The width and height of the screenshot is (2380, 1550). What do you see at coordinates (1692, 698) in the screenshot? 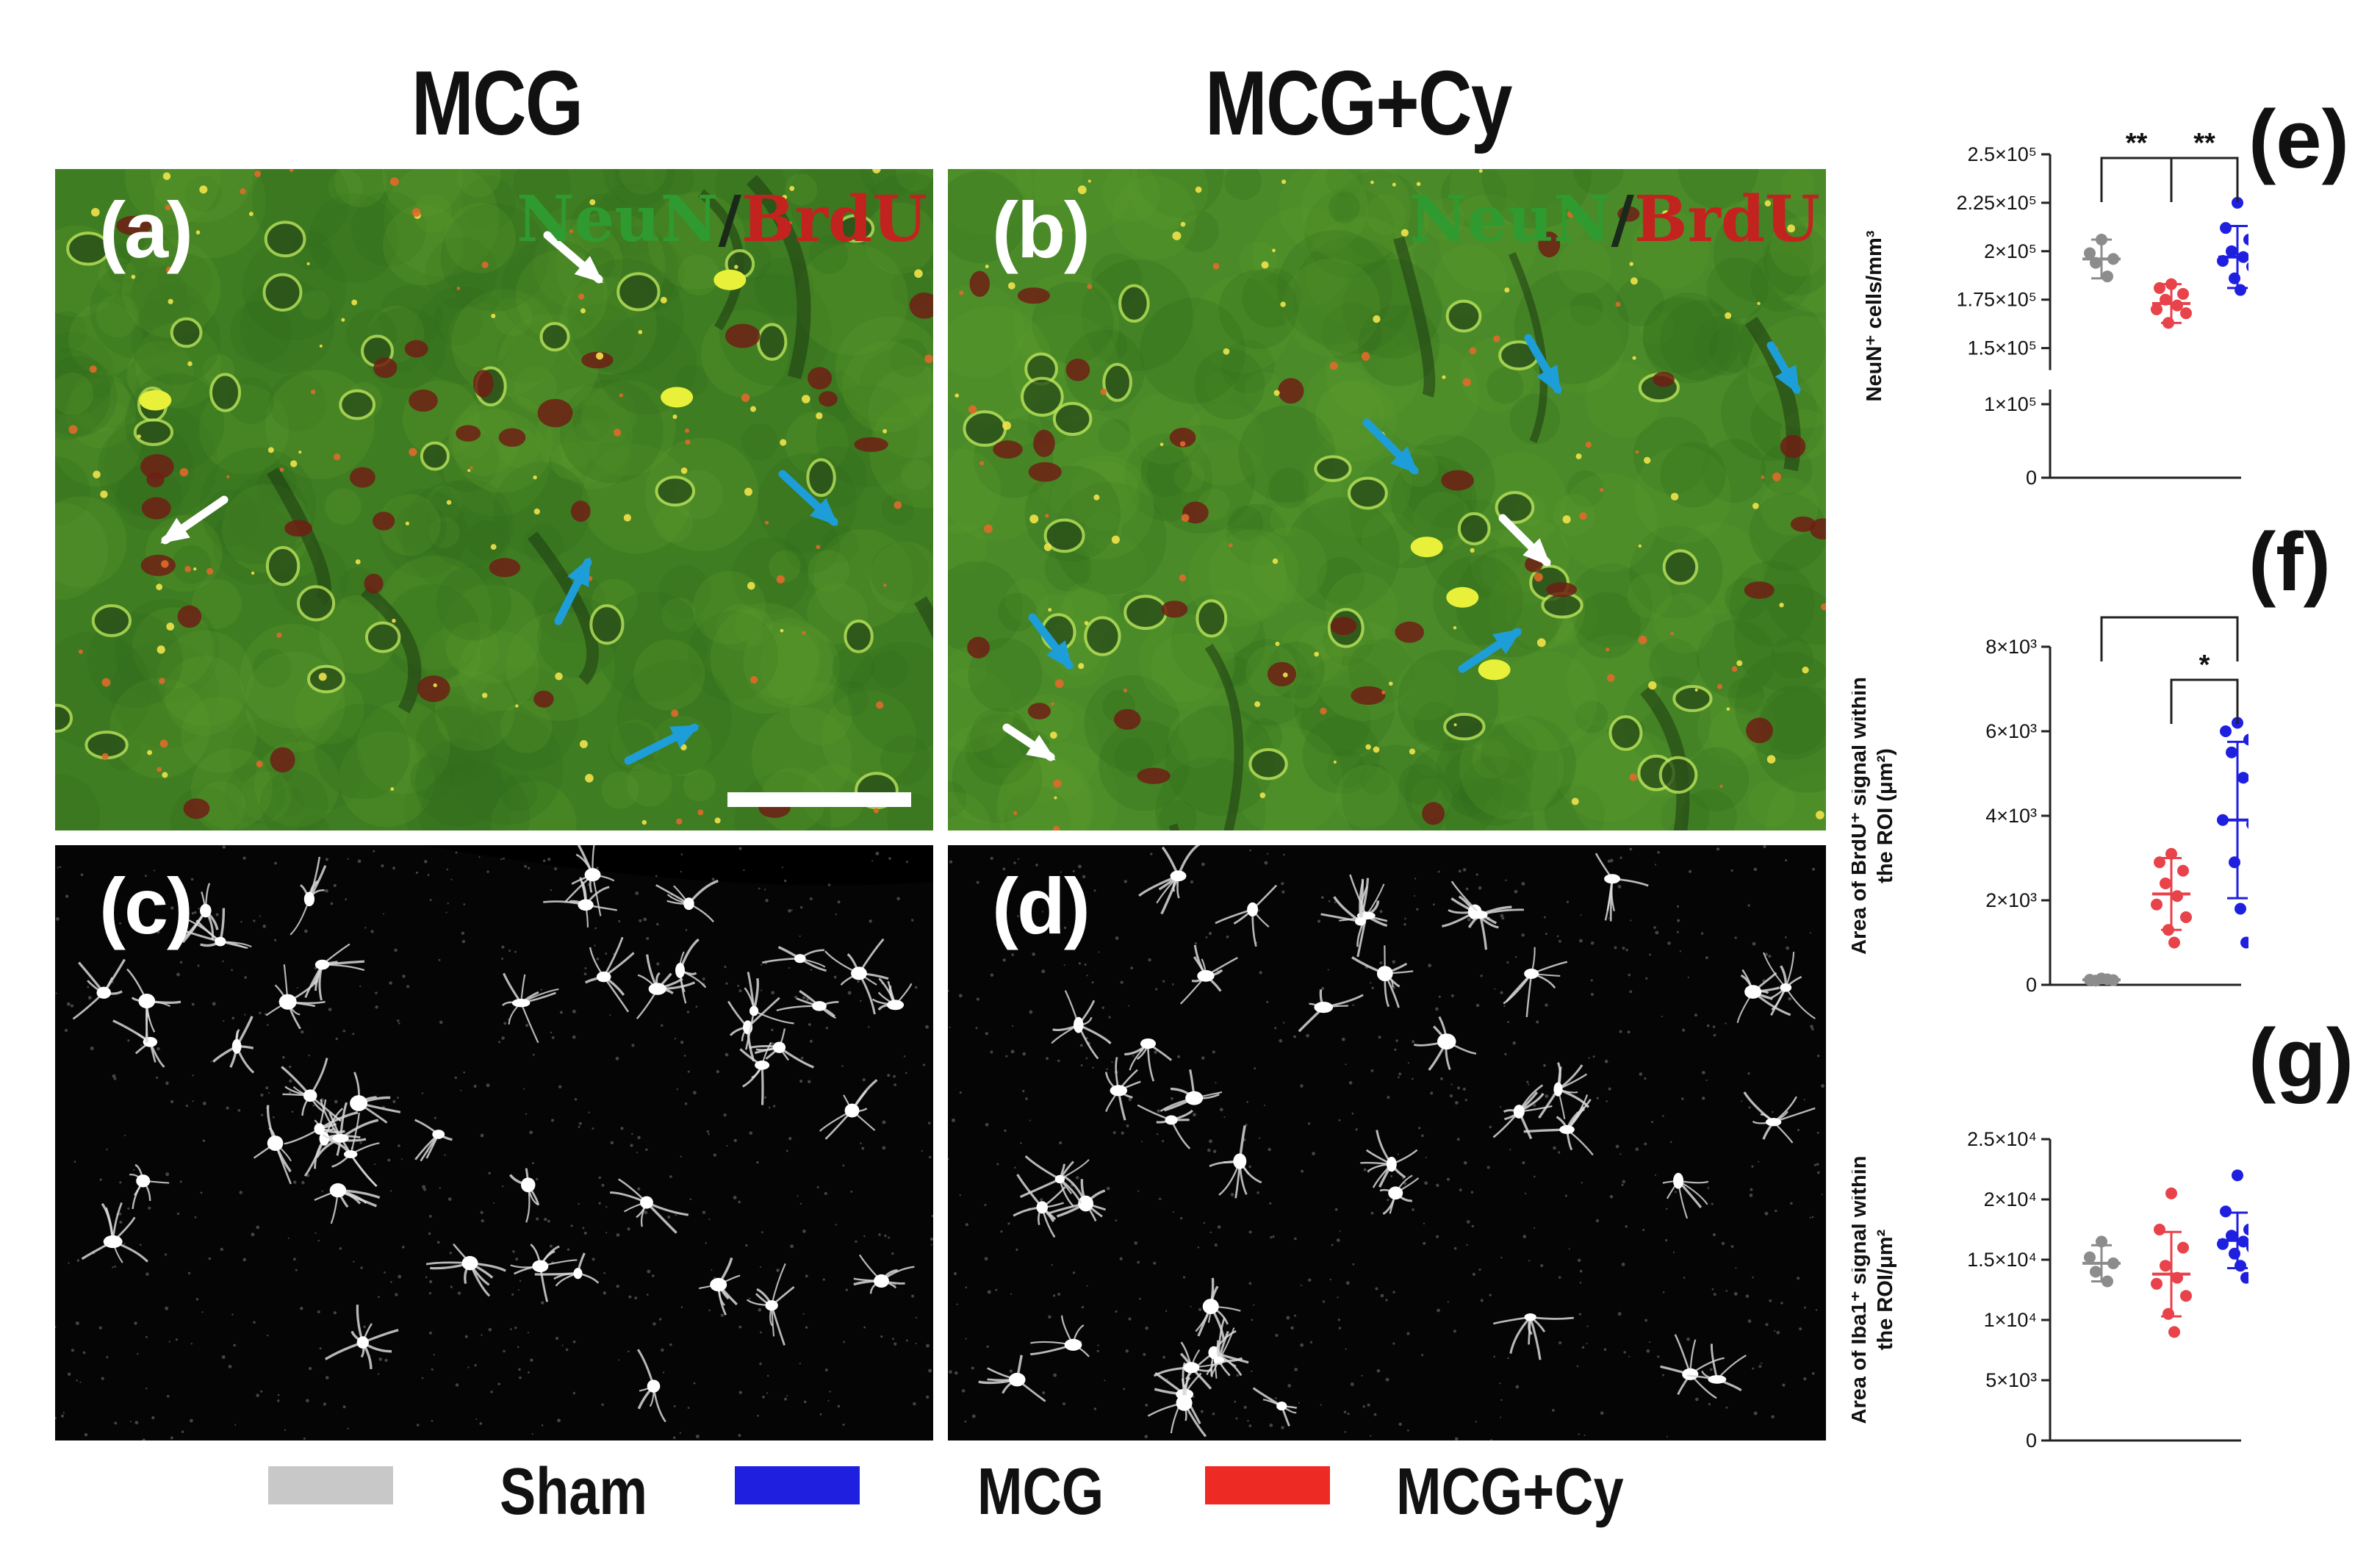
I see `neun-cell` at bounding box center [1692, 698].